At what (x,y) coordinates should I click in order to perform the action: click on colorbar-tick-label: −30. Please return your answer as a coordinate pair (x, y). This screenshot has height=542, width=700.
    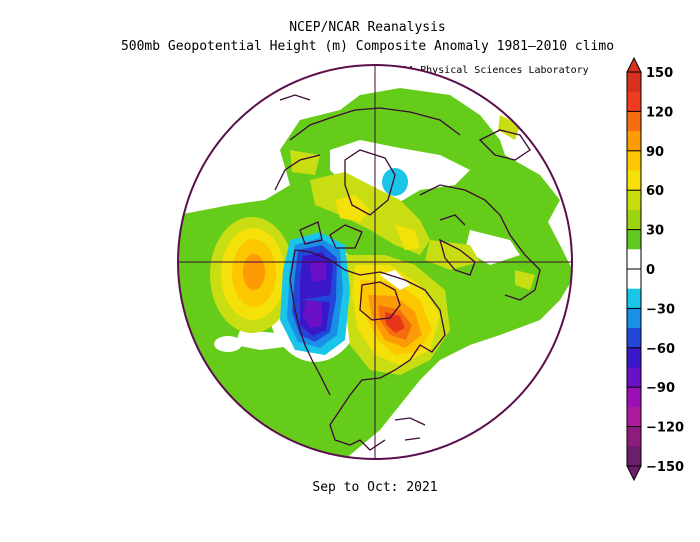
    Looking at the image, I should click on (660, 309).